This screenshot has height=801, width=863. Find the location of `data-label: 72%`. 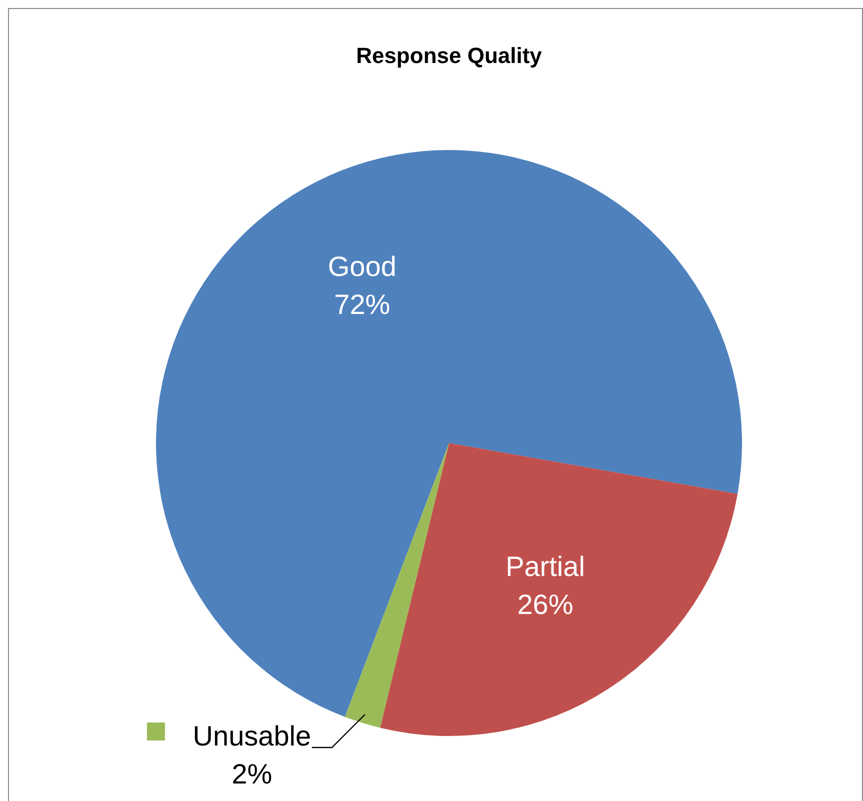

data-label: 72% is located at coordinates (362, 304).